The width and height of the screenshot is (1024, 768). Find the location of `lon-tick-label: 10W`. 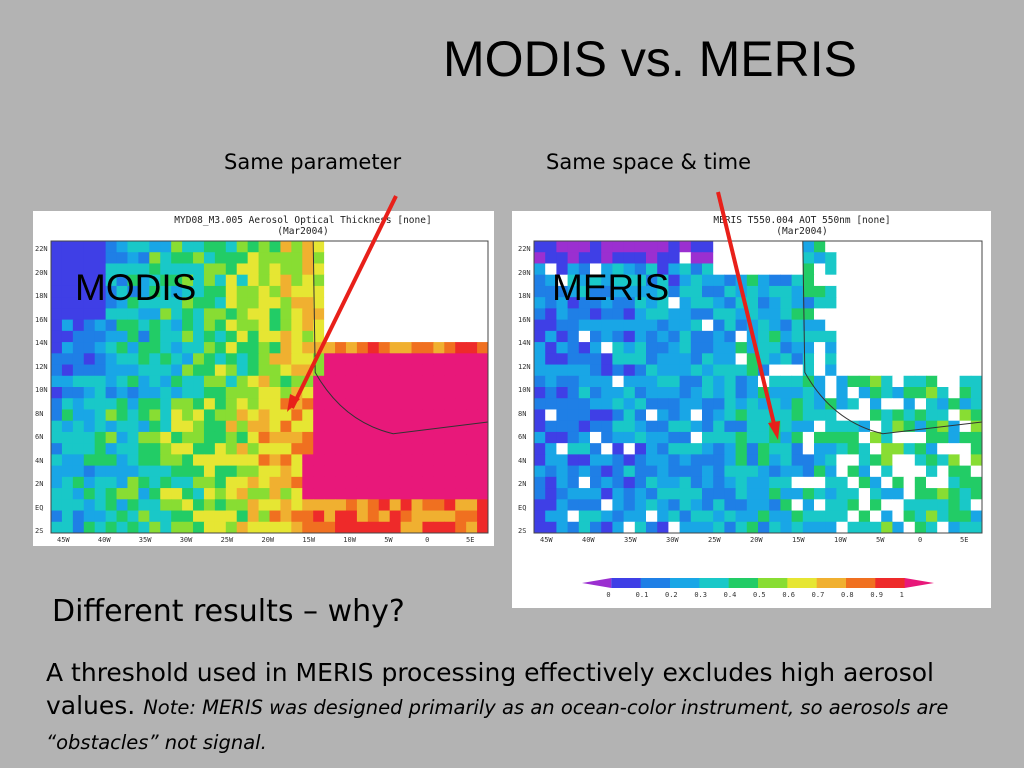

lon-tick-label: 10W is located at coordinates (840, 540).